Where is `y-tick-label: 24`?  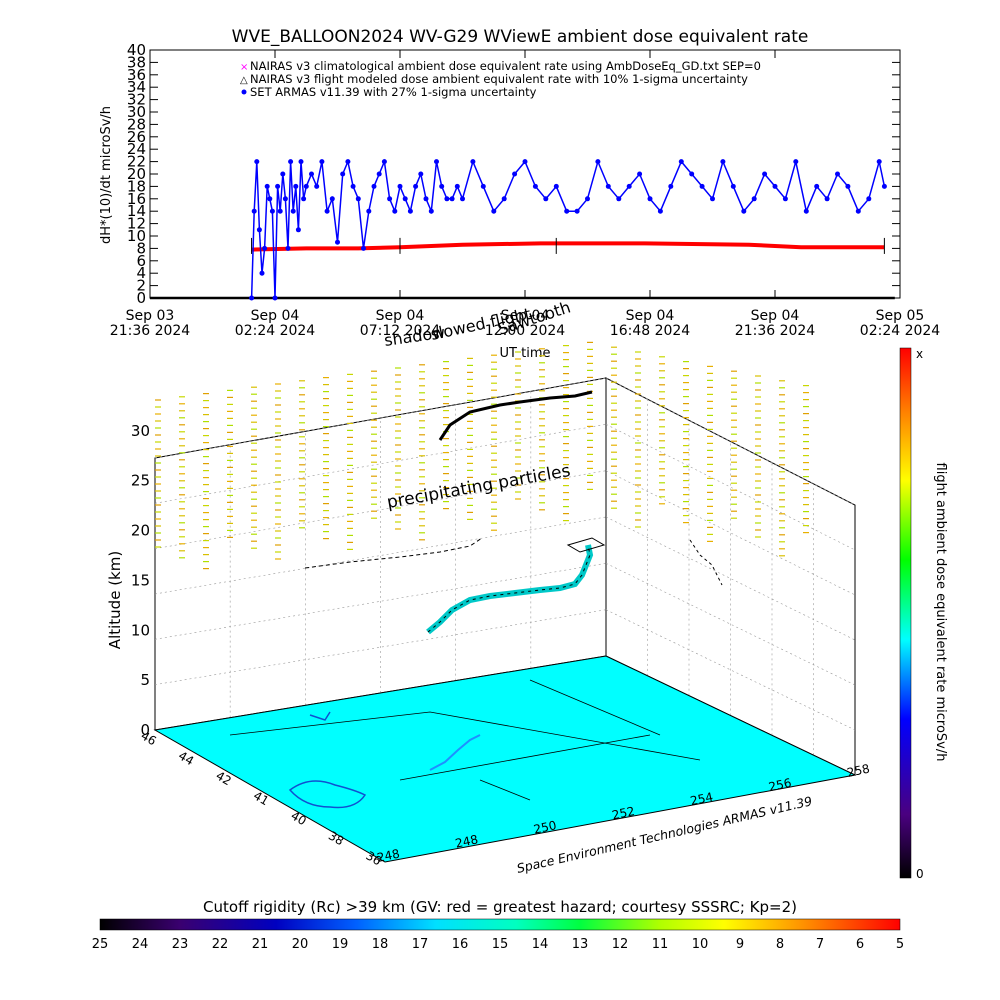 y-tick-label: 24 is located at coordinates (136, 149).